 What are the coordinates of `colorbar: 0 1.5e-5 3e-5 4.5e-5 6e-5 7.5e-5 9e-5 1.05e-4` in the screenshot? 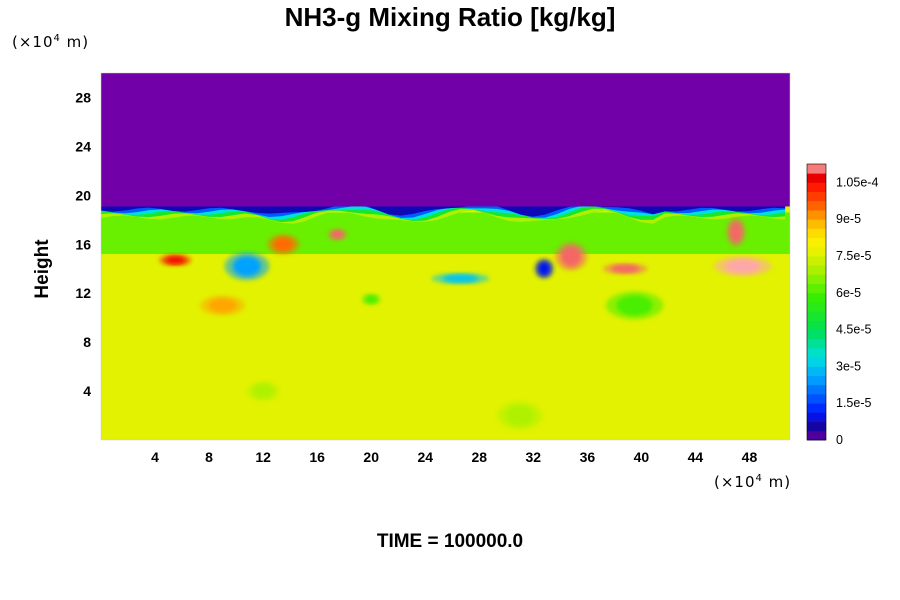 It's located at (842, 305).